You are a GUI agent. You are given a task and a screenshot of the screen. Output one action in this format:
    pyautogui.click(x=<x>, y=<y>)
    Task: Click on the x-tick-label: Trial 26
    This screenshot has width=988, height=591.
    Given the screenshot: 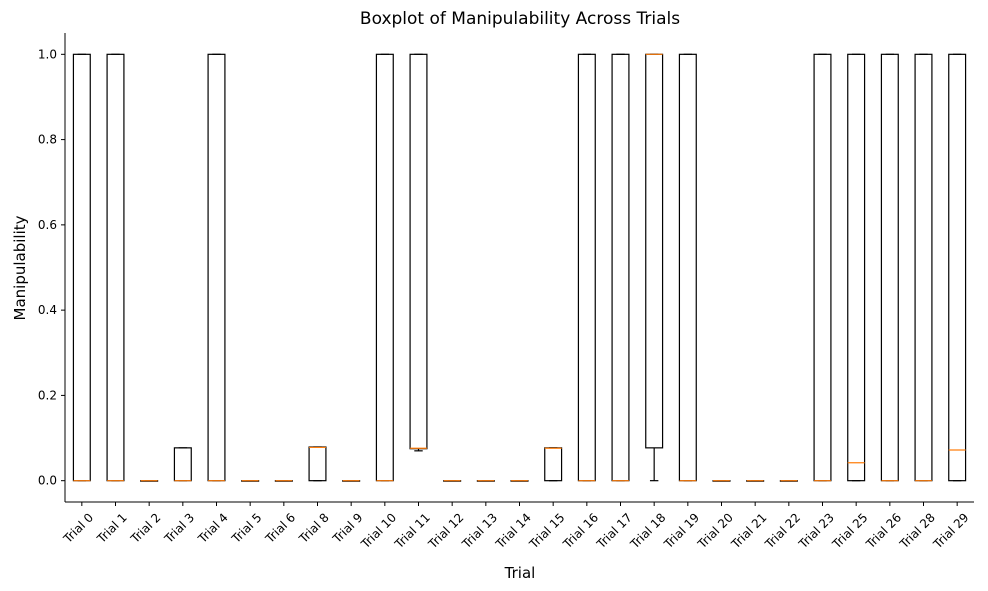 What is the action you would take?
    pyautogui.click(x=883, y=530)
    